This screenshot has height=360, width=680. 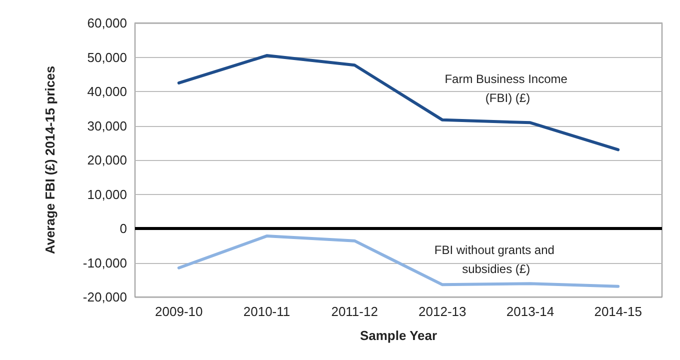 What do you see at coordinates (179, 311) in the screenshot?
I see `x-tick-label: 2009-10` at bounding box center [179, 311].